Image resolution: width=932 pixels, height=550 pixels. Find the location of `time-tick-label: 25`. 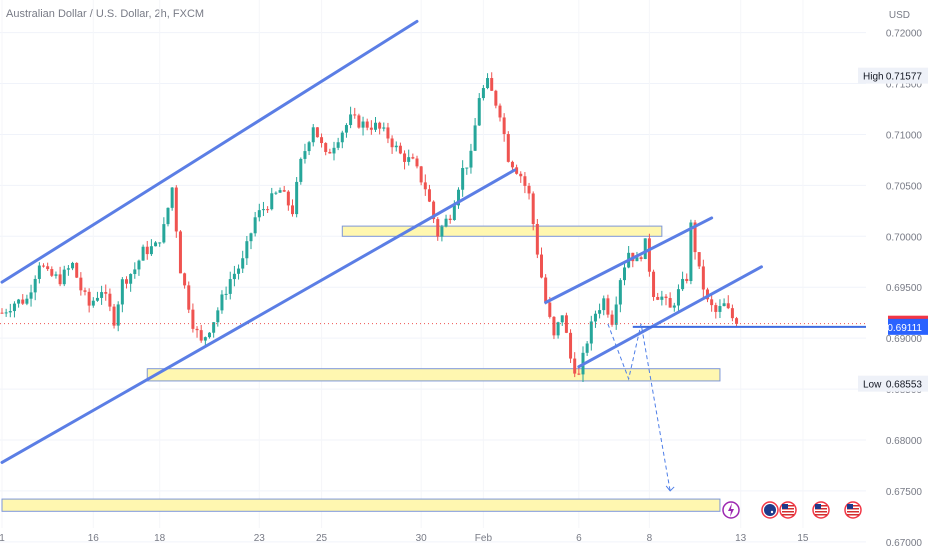

time-tick-label: 25 is located at coordinates (322, 538).